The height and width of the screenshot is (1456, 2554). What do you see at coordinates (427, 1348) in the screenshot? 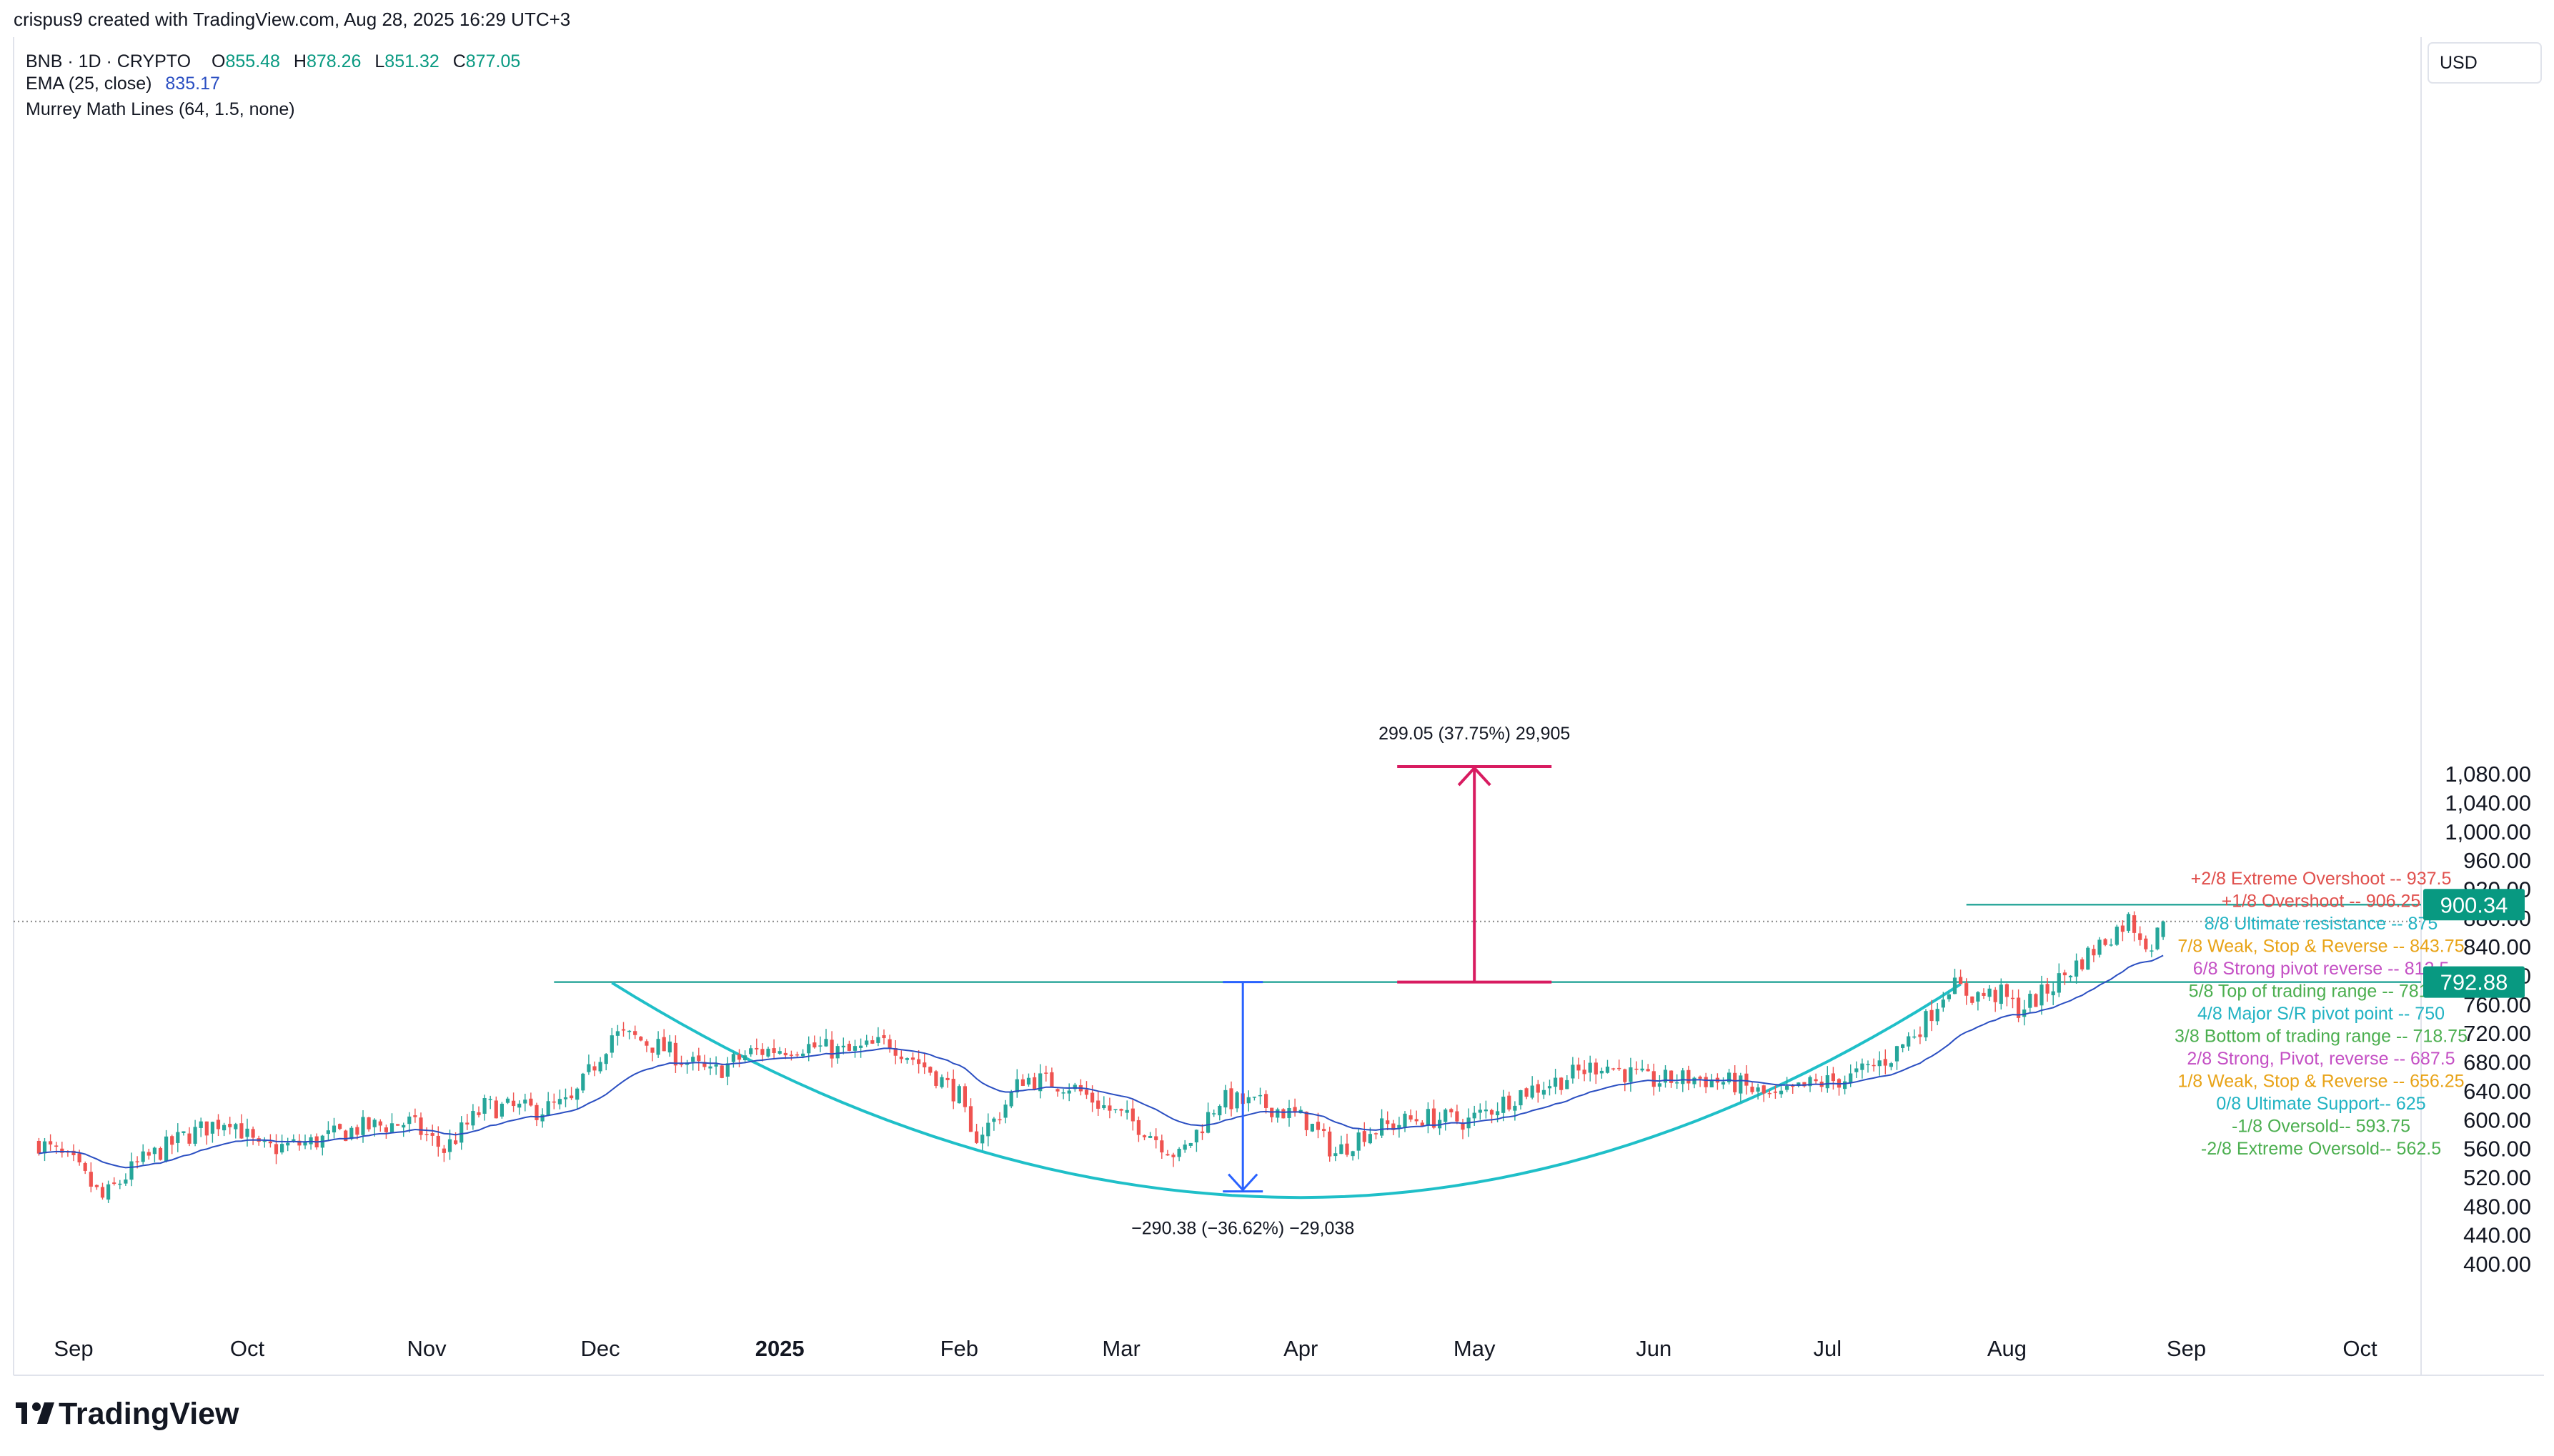
I see `time-tick-label: Nov` at bounding box center [427, 1348].